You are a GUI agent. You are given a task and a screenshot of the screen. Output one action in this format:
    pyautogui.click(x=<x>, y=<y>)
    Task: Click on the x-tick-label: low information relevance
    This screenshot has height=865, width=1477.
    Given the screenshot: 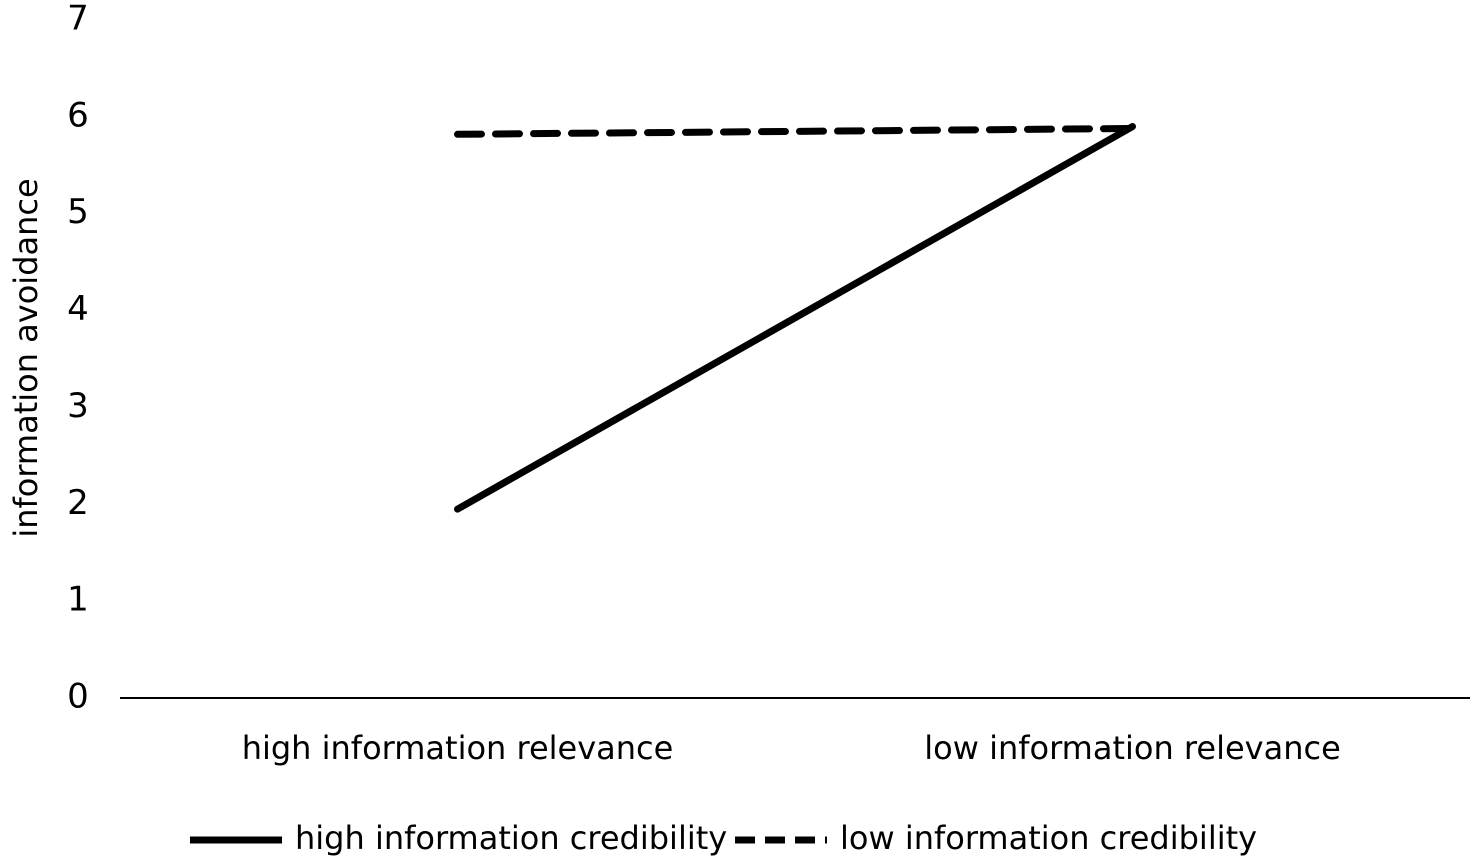 What is the action you would take?
    pyautogui.click(x=1132, y=748)
    